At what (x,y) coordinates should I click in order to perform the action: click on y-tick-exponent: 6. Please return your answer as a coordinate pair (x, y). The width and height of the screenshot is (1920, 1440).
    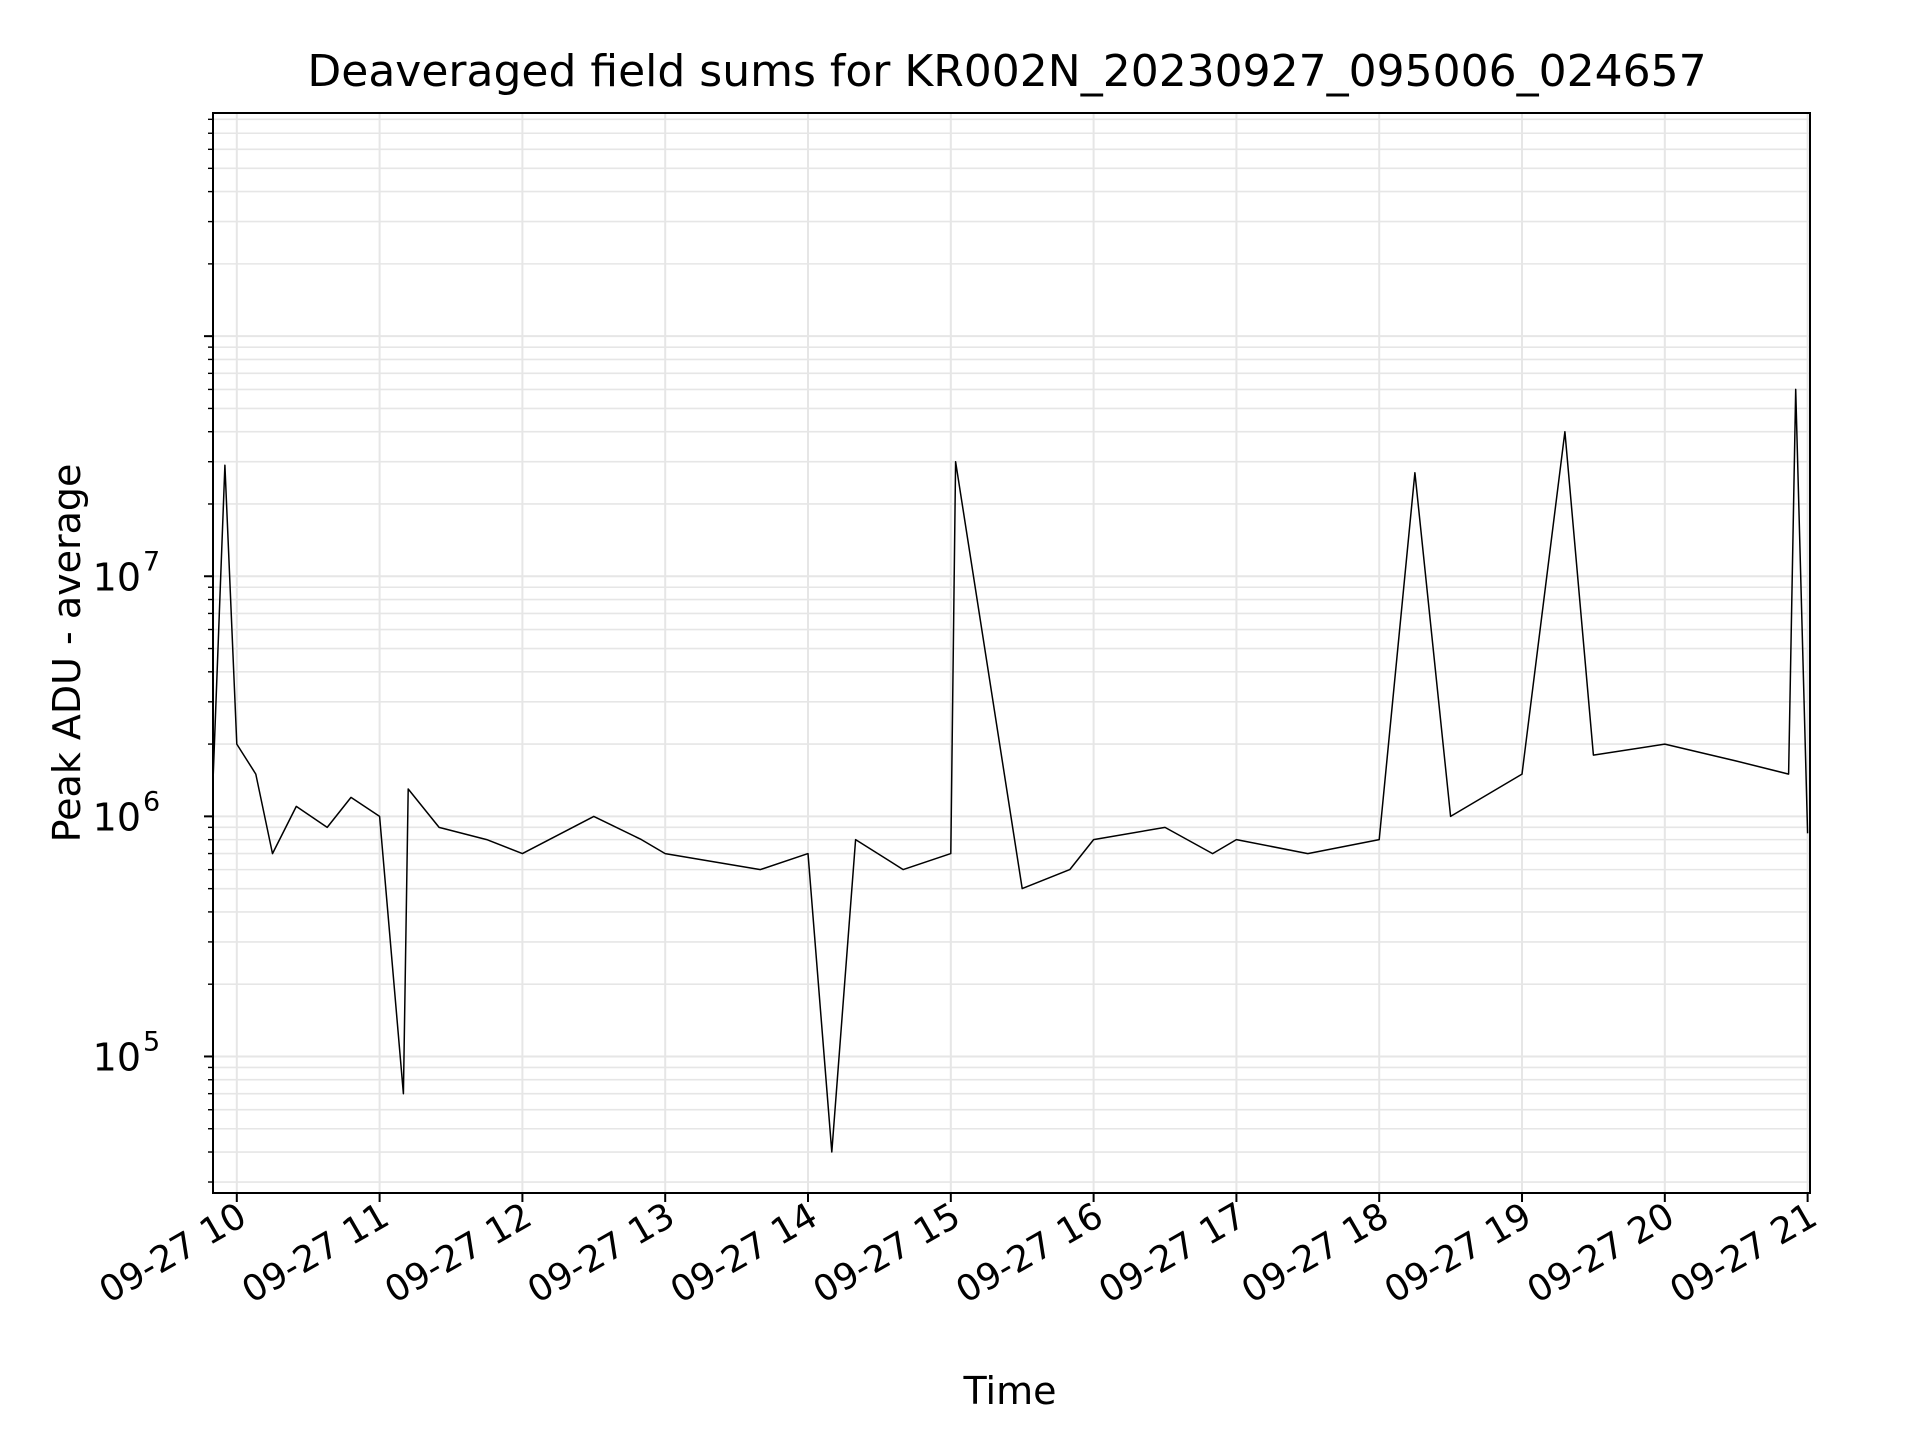
    Looking at the image, I should click on (151, 801).